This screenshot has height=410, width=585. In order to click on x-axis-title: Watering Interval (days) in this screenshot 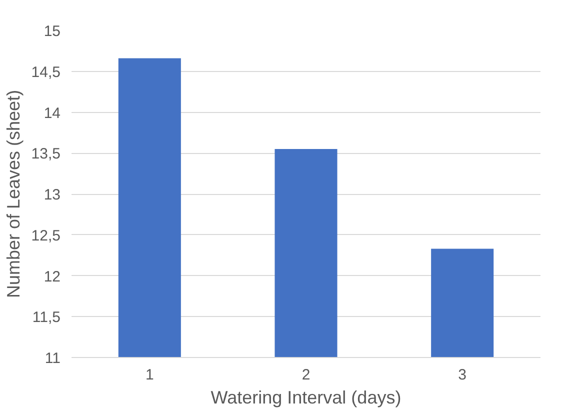, I will do `click(306, 398)`.